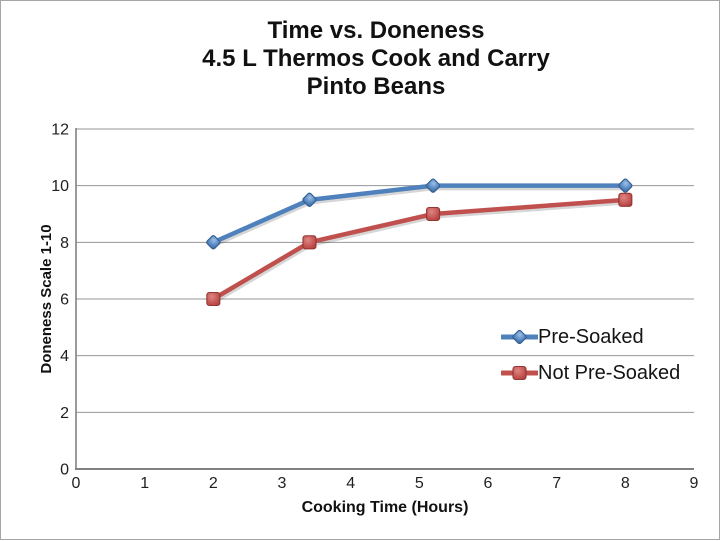  What do you see at coordinates (282, 483) in the screenshot?
I see `x-tick-label-3: 3` at bounding box center [282, 483].